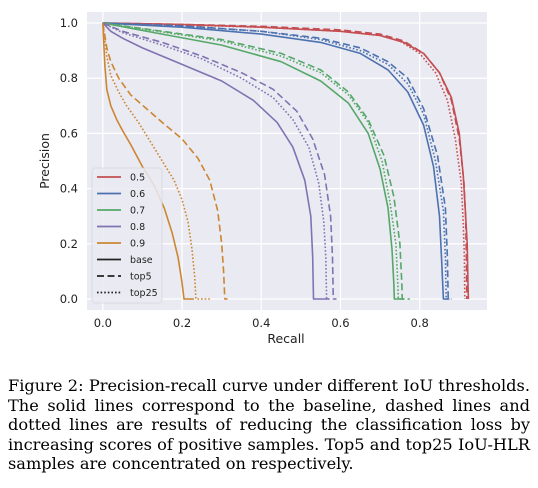 This screenshot has height=488, width=538. I want to click on x-axis-ticks: 0.0 0.2 0.4 0.6 0.8, so click(261, 323).